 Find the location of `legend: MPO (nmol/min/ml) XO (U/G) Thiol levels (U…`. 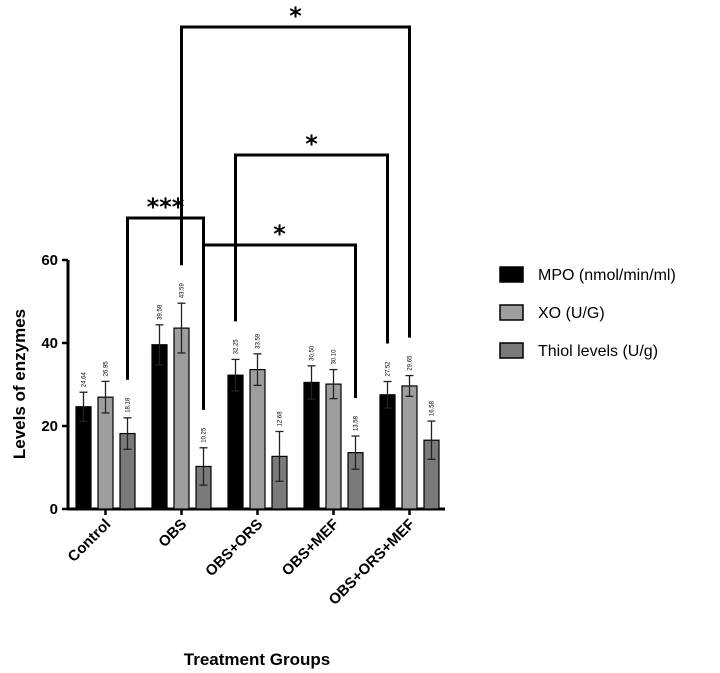

legend: MPO (nmol/min/ml) XO (U/G) Thiol levels (U… is located at coordinates (587, 313).